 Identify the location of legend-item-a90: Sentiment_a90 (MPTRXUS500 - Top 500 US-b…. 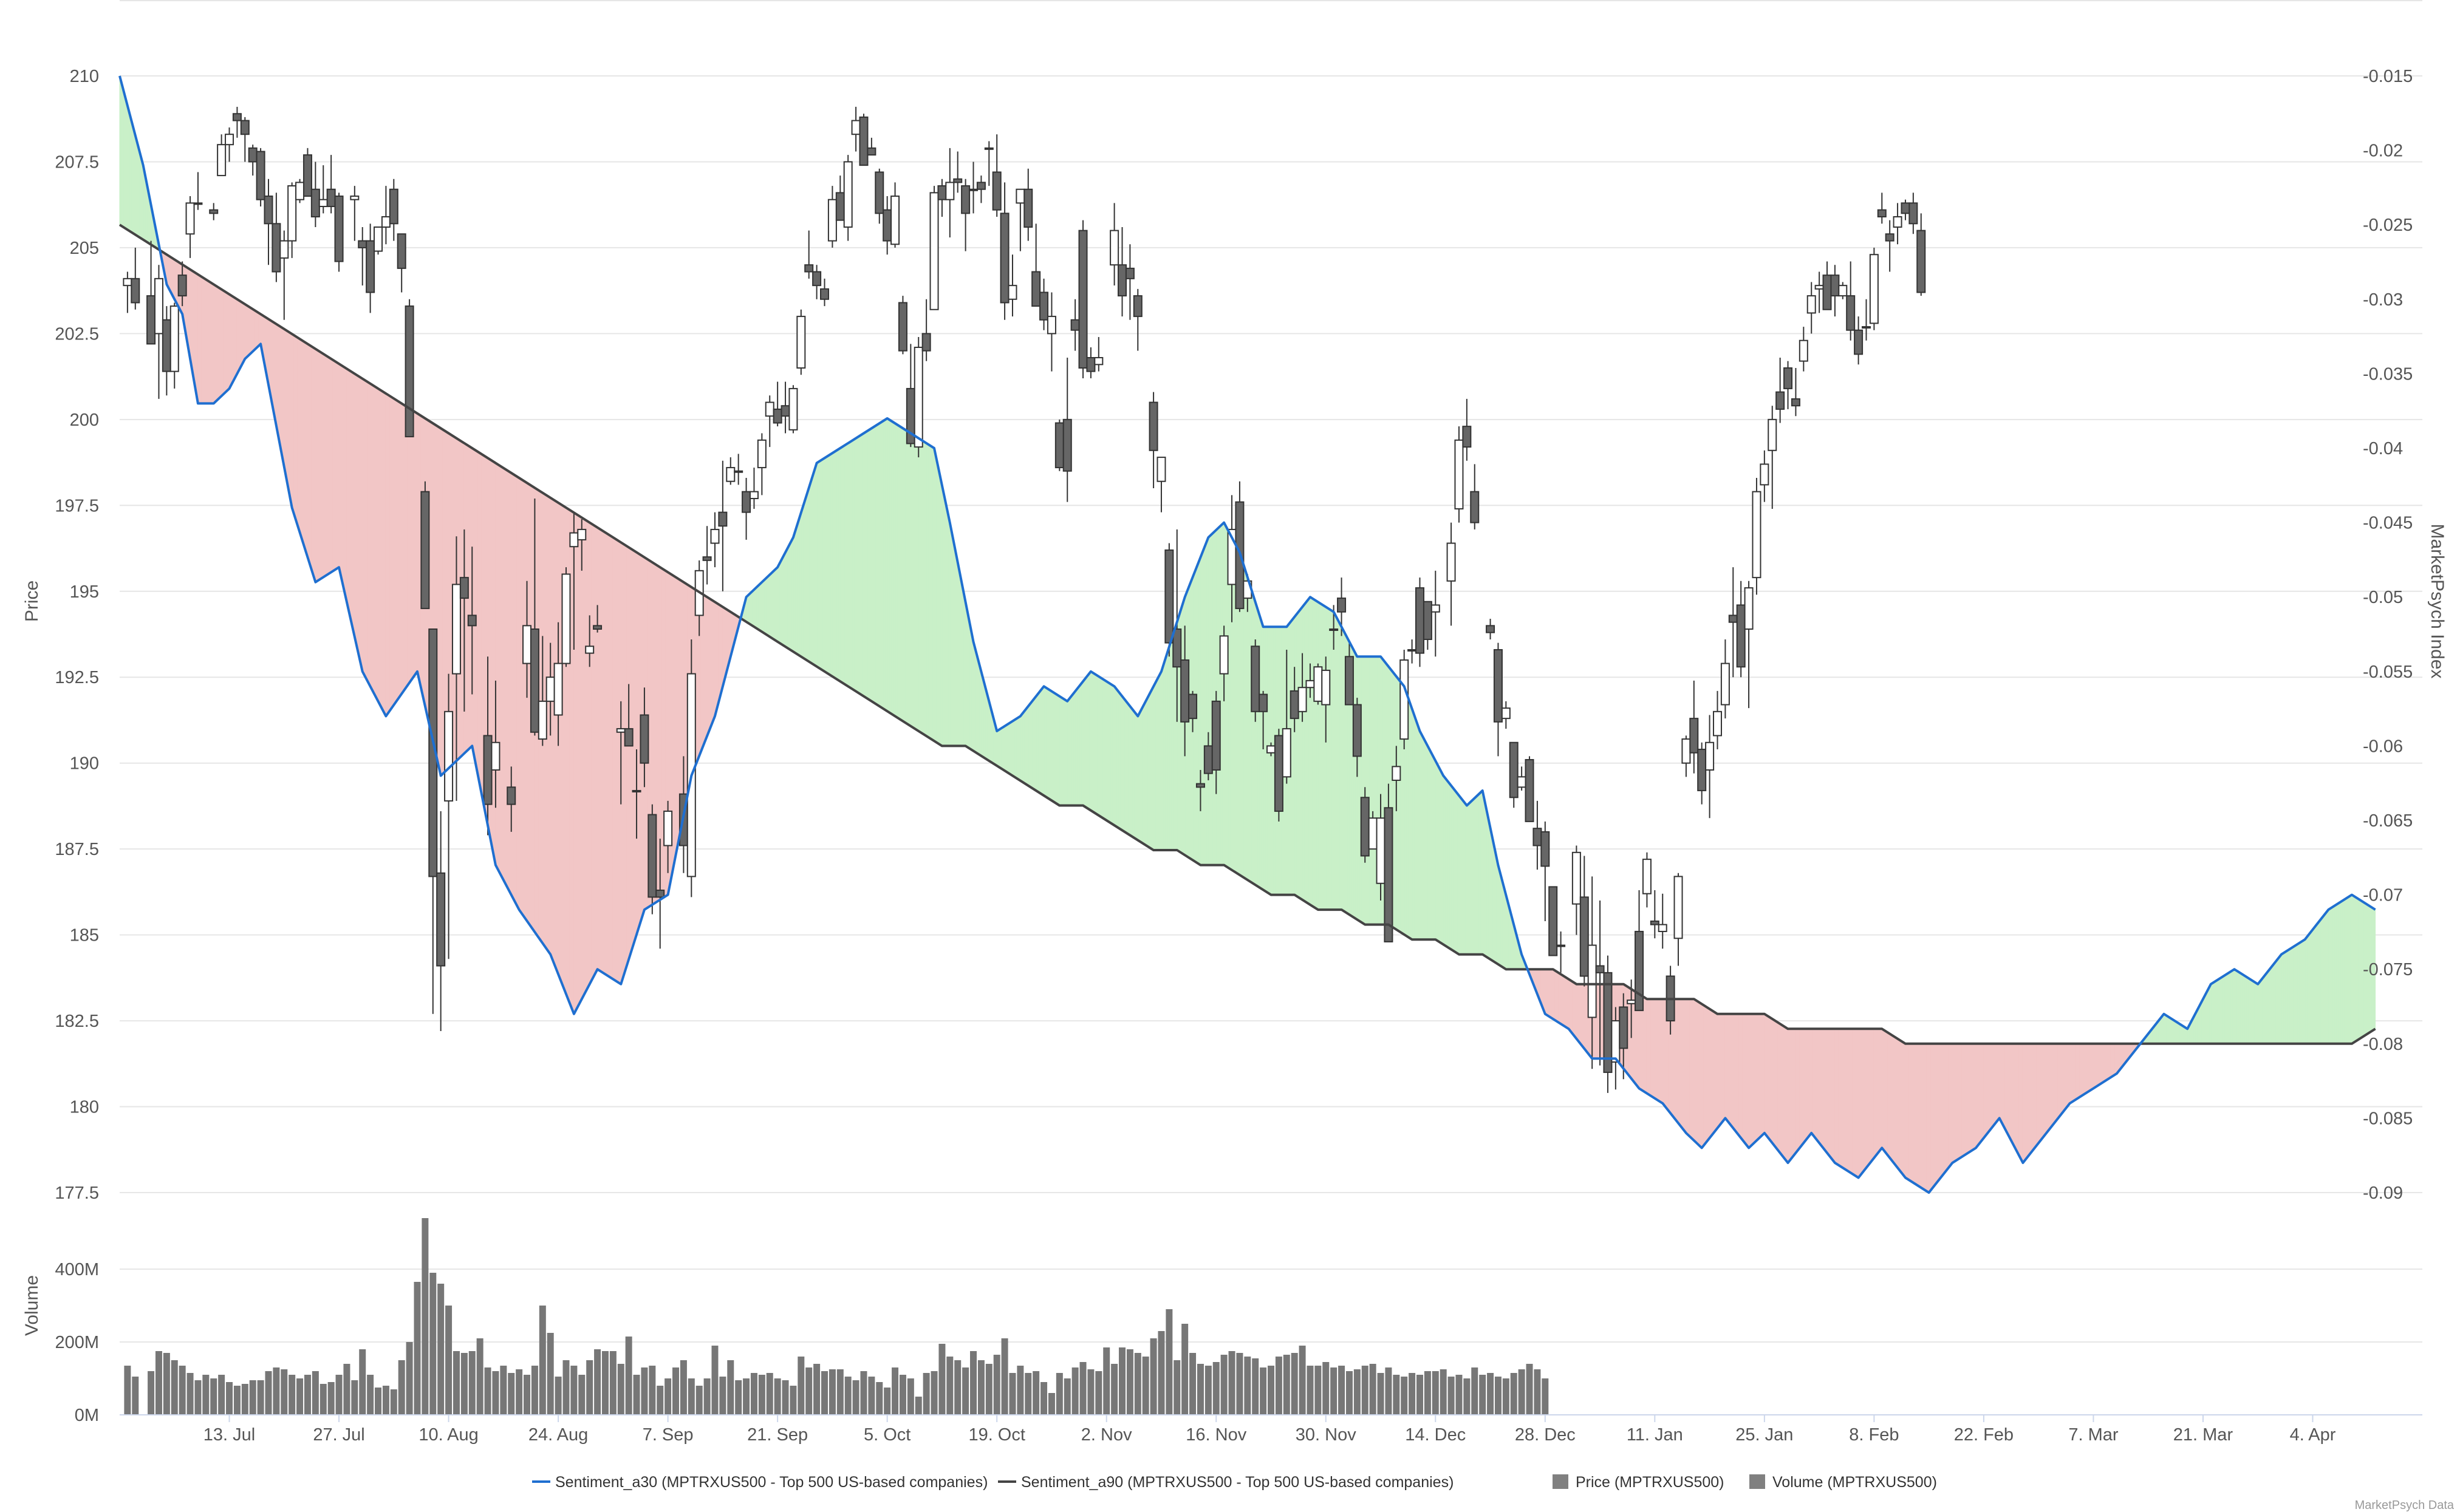
(1226, 1482).